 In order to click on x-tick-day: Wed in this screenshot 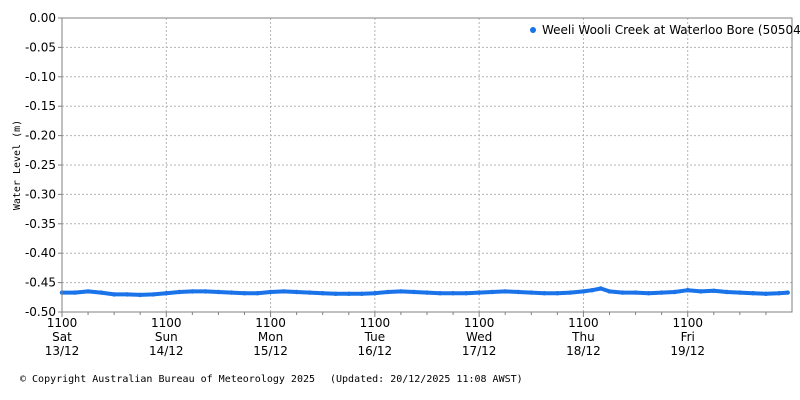, I will do `click(479, 337)`.